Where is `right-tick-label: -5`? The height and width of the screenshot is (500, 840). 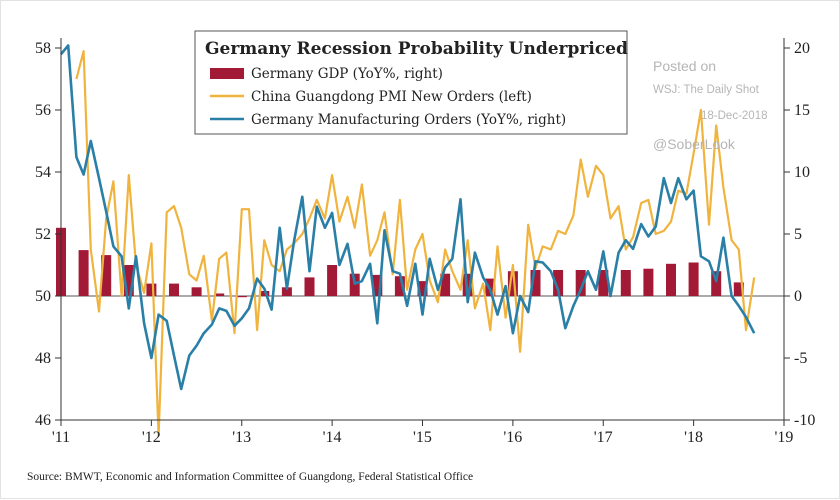 right-tick-label: -5 is located at coordinates (800, 358).